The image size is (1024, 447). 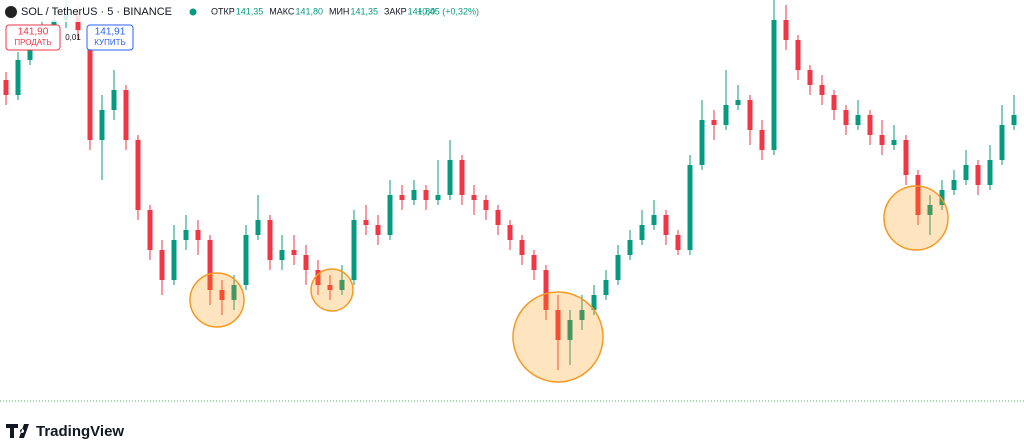 What do you see at coordinates (17, 431) in the screenshot?
I see `brand-logo` at bounding box center [17, 431].